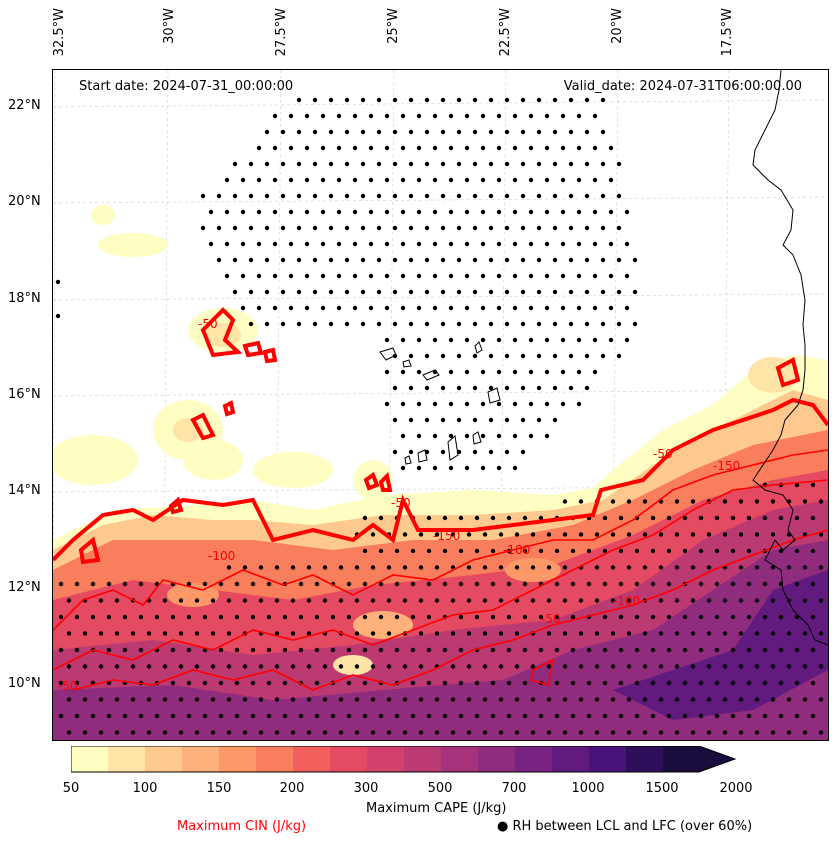 Image resolution: width=837 pixels, height=845 pixels. What do you see at coordinates (221, 556) in the screenshot?
I see `contour-label: -100` at bounding box center [221, 556].